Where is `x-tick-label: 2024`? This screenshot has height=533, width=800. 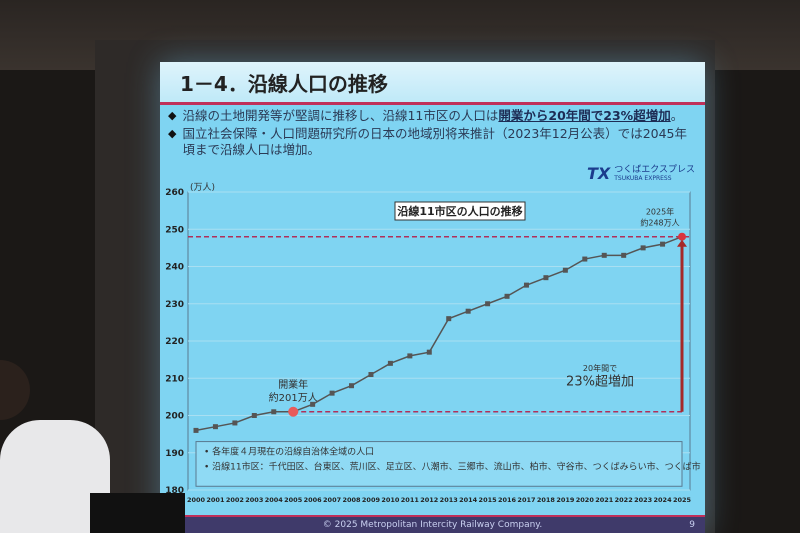
x-tick-label: 2024 is located at coordinates (663, 500).